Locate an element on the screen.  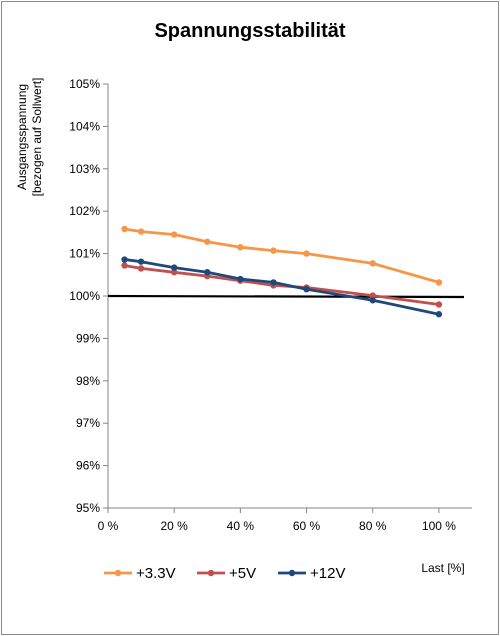
y-tick-label: 104% is located at coordinates (84, 126).